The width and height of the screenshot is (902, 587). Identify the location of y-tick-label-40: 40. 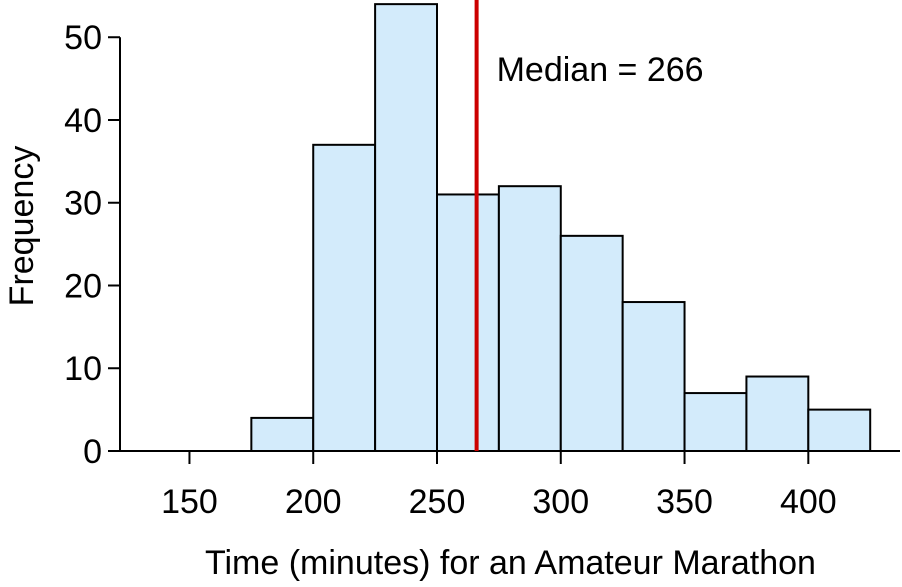
(83, 121).